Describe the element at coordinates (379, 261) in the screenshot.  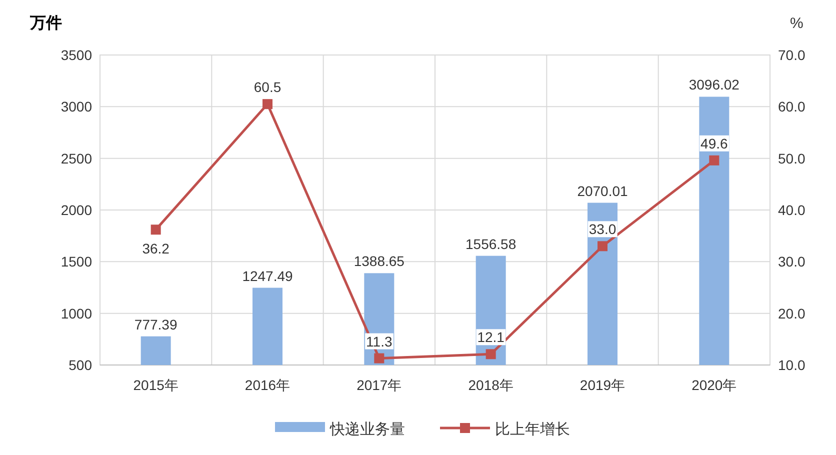
I see `data-label: 1388.65` at that location.